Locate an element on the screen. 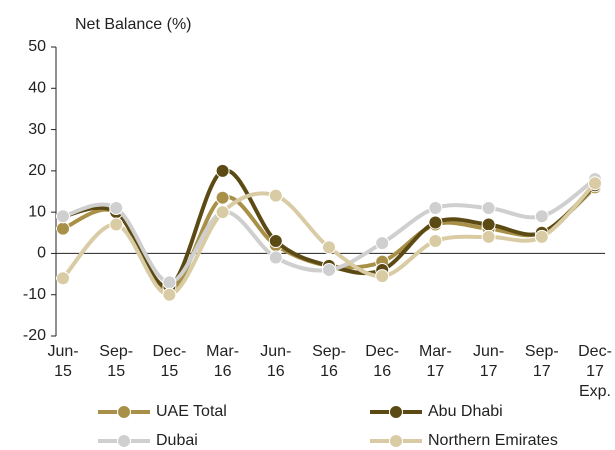  legend-label: Northern Emirates is located at coordinates (493, 440).